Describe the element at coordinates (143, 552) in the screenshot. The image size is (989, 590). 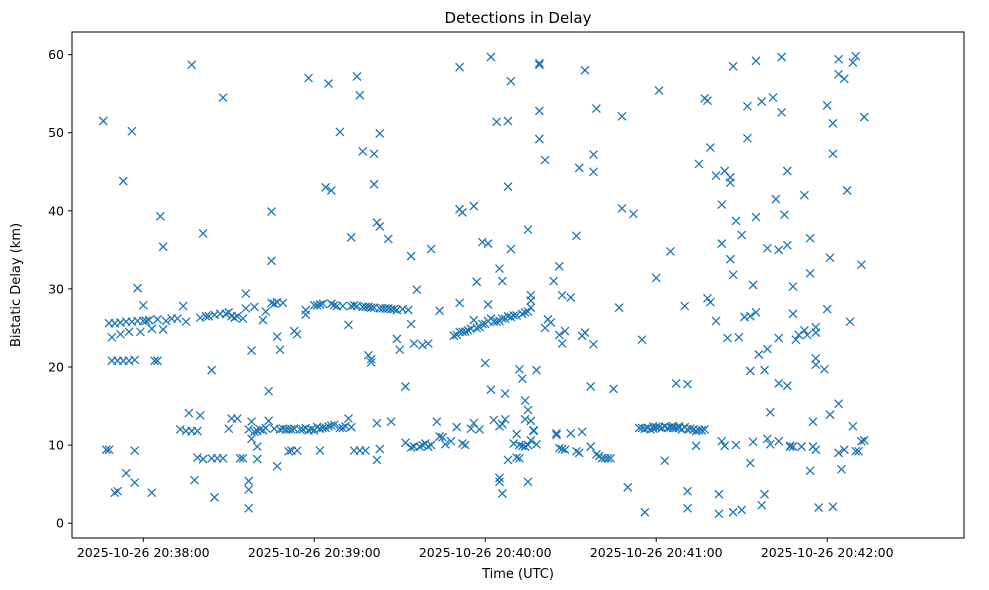
I see `x-tick-label: 2025-10-26 20:38:00` at that location.